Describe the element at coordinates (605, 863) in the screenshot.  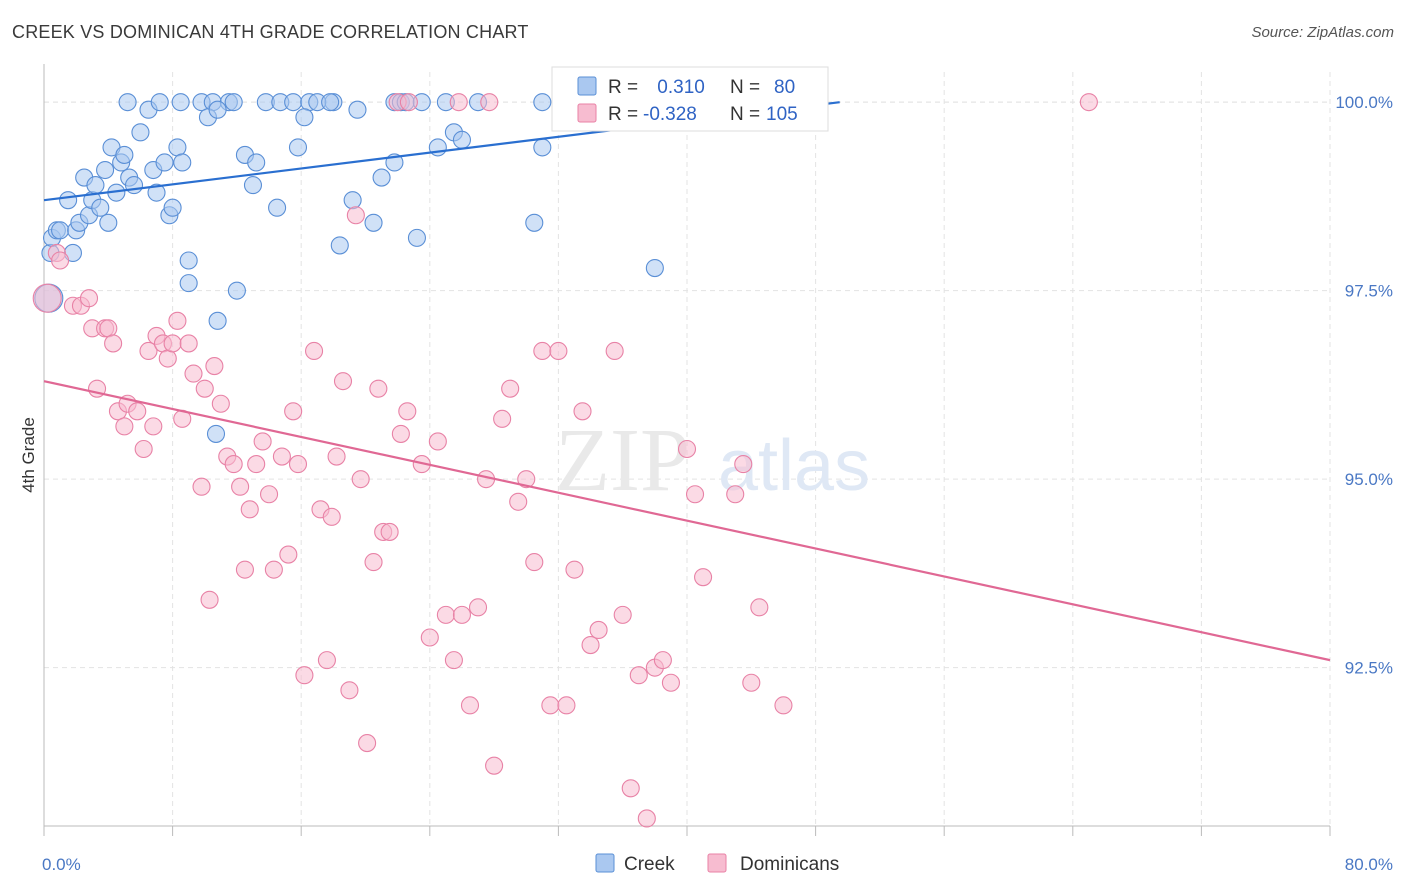
I see `bottom-legend-creek-swatch` at that location.